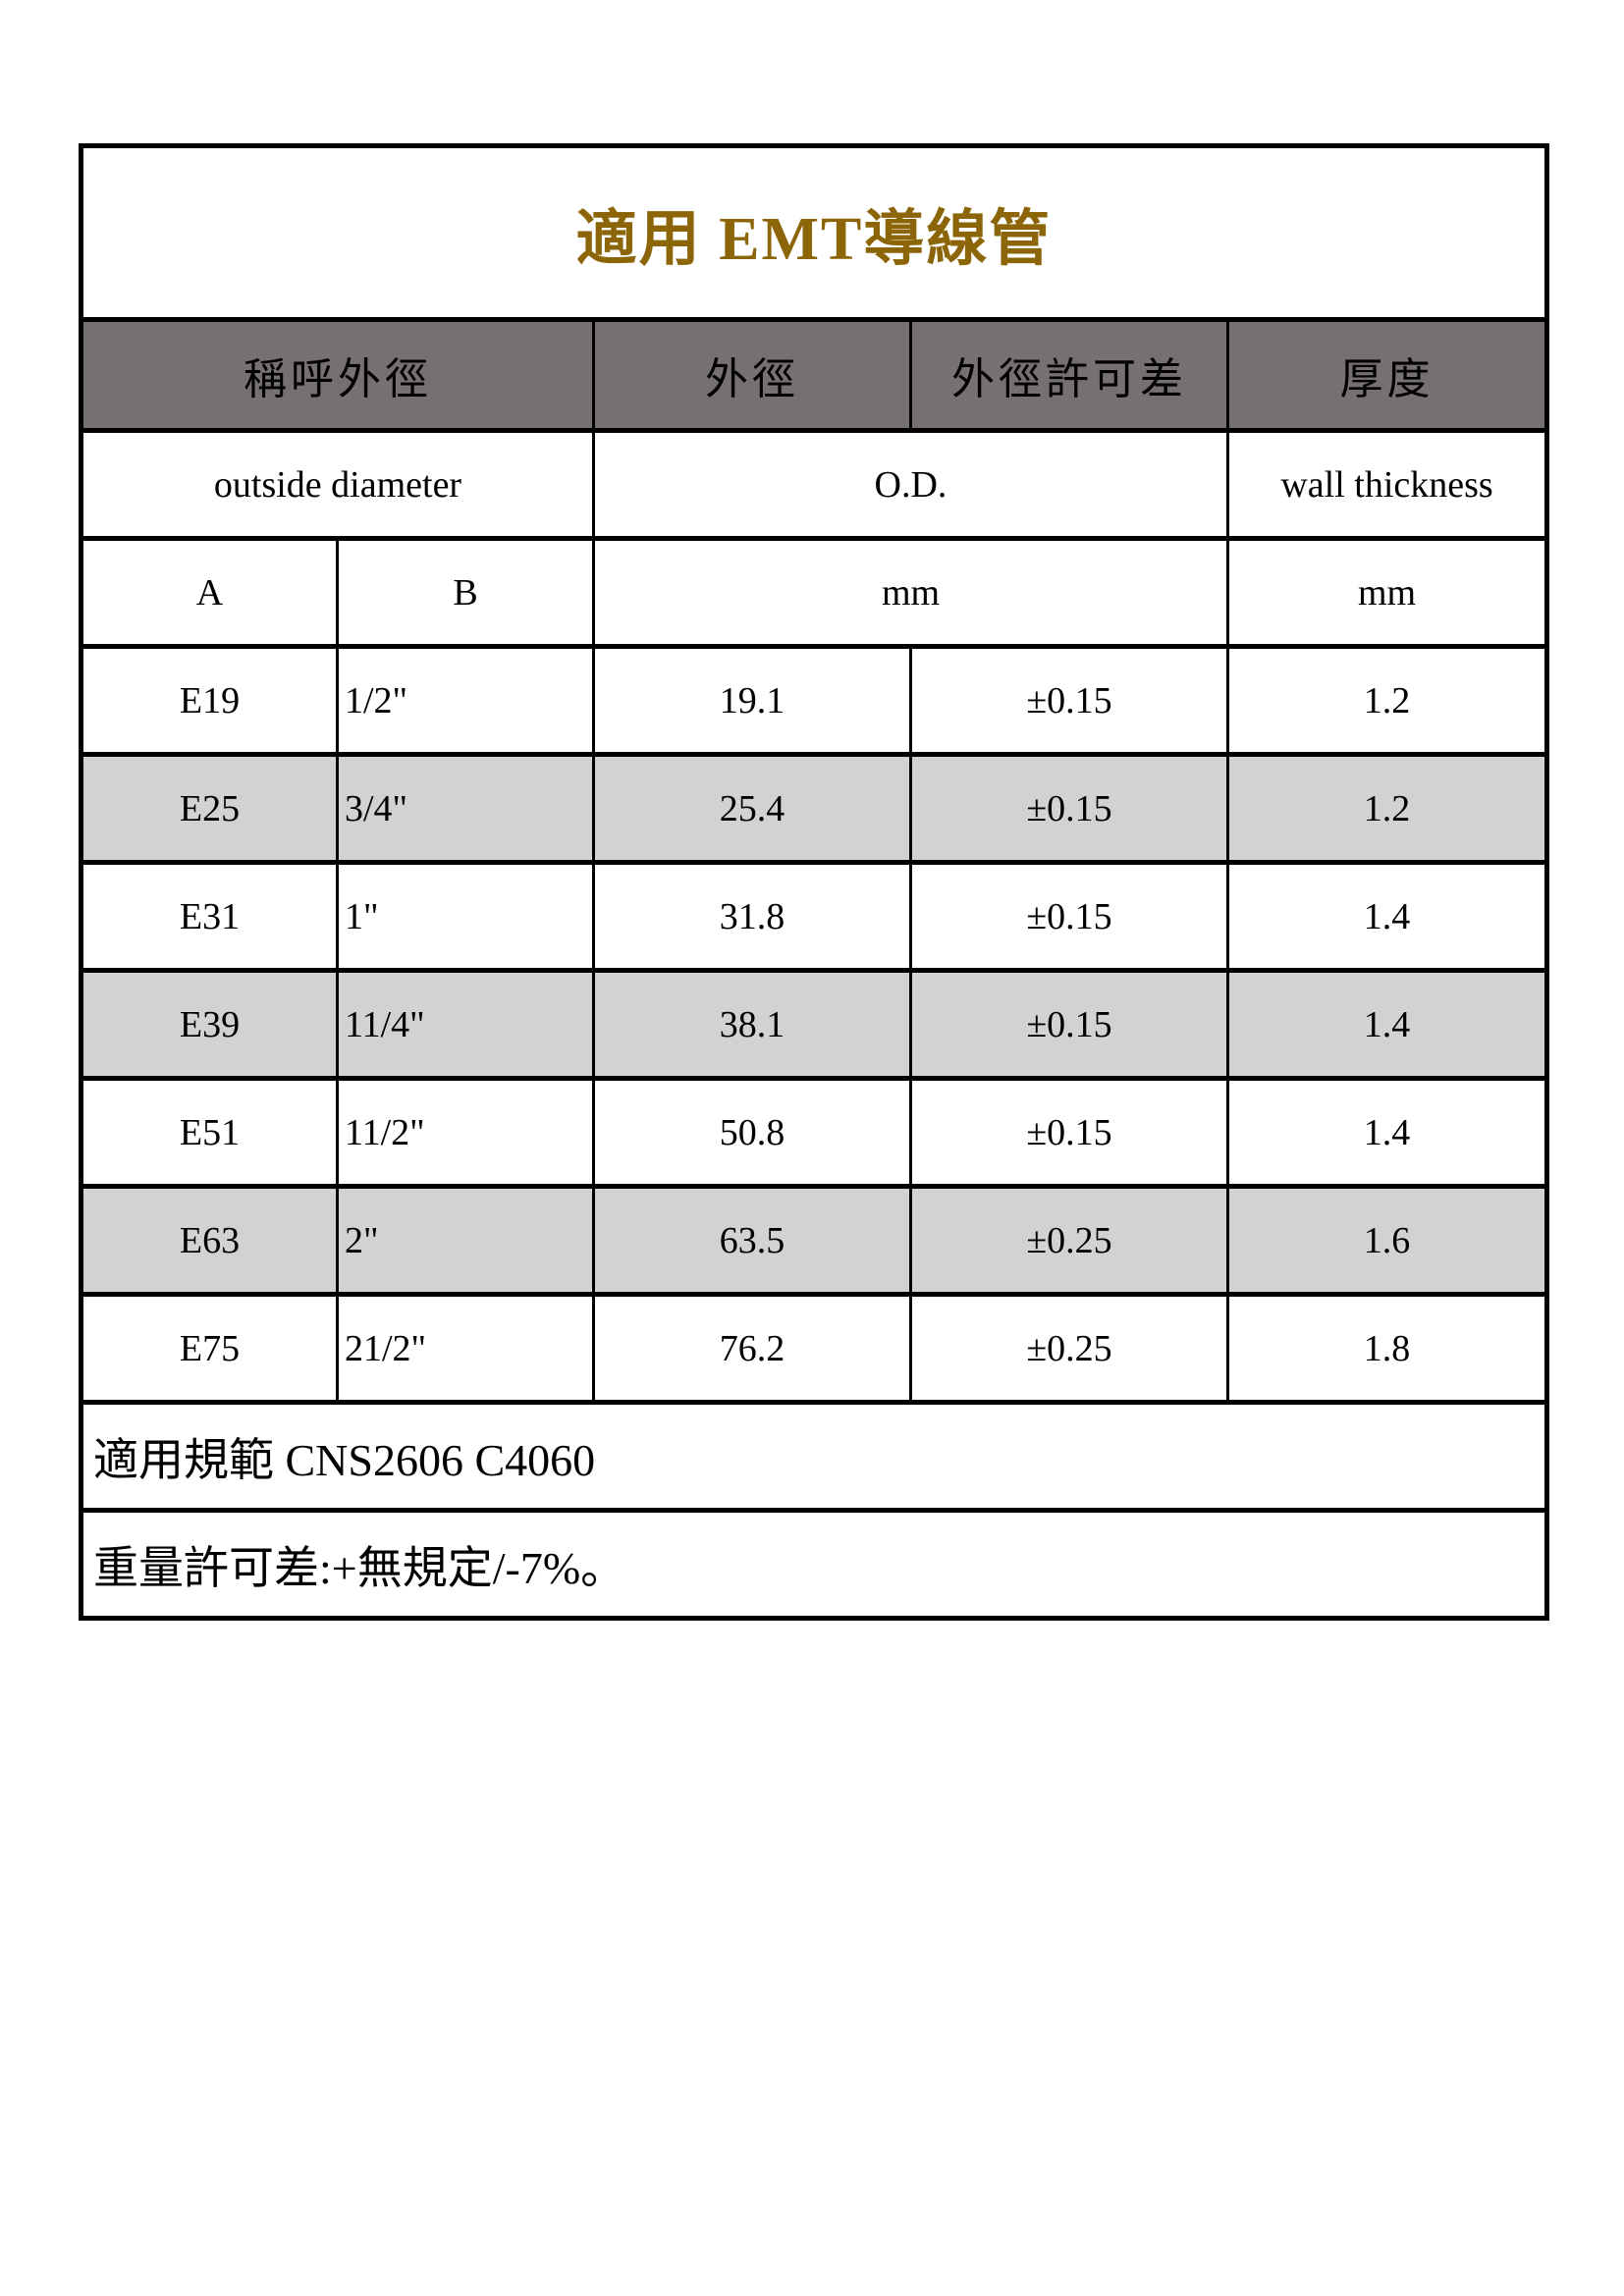 The image size is (1624, 2296). I want to click on standard-row: 適用規範 CNS2606 C4060, so click(814, 1456).